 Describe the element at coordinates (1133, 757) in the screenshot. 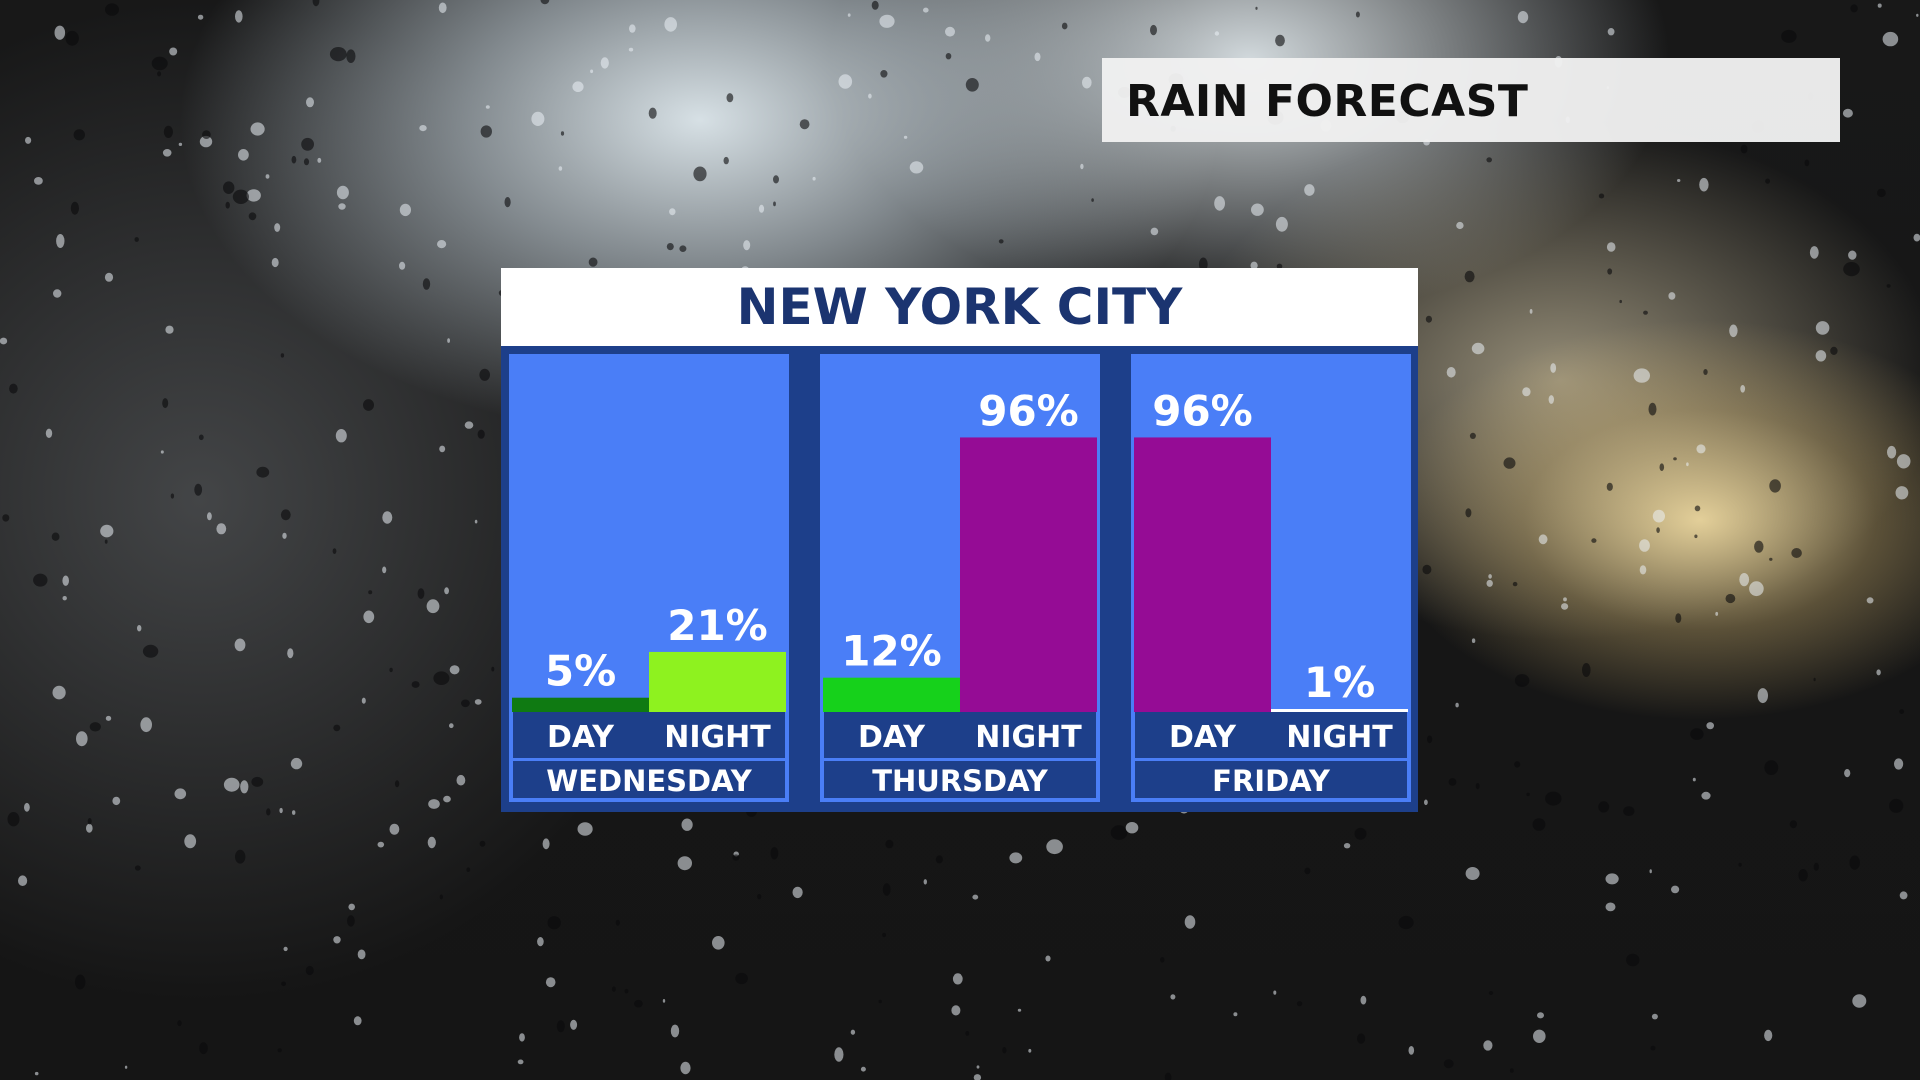

I see `frame-left` at that location.